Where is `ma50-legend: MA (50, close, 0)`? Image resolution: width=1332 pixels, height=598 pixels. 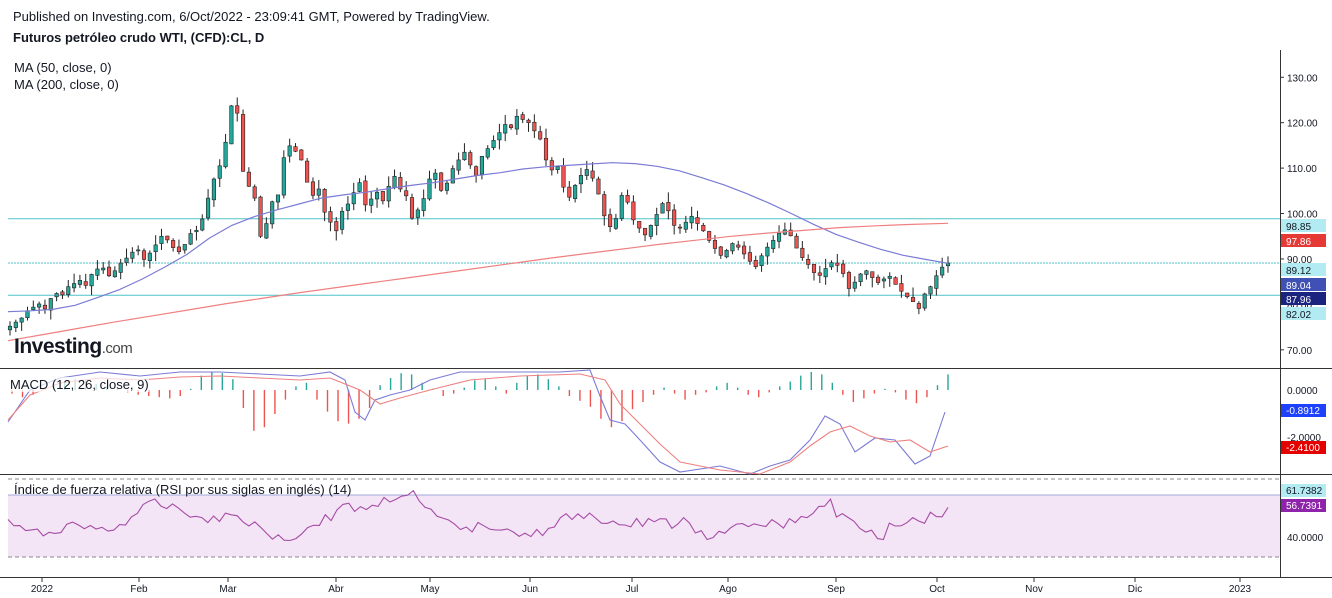
ma50-legend: MA (50, close, 0) is located at coordinates (63, 67).